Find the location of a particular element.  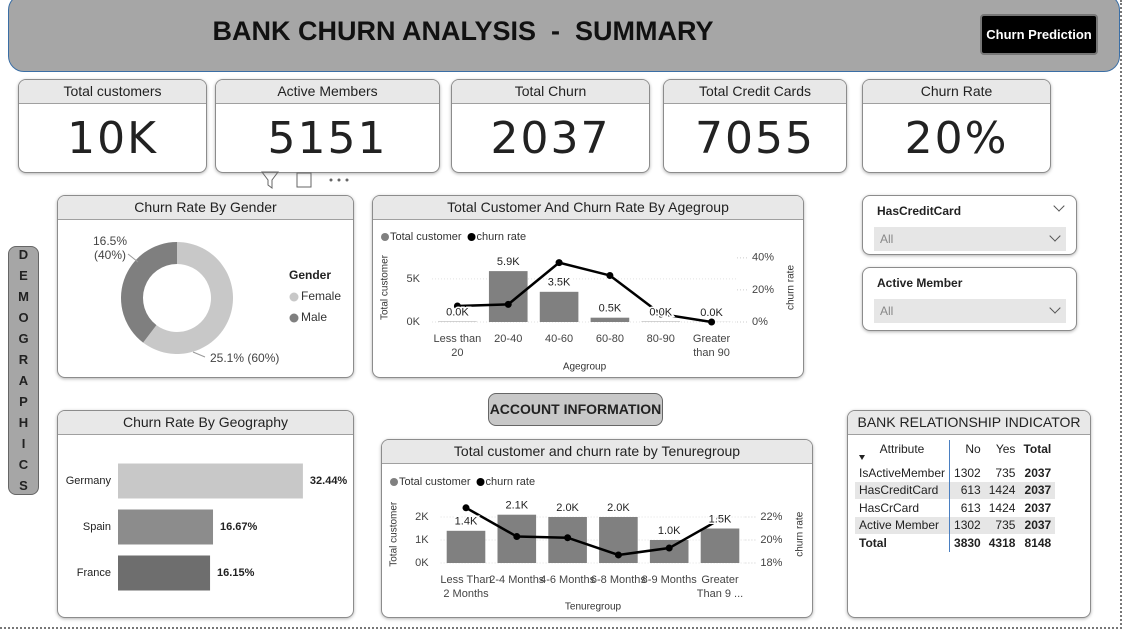

chart-panel: Churn Rate By Geography is located at coordinates (205, 514).